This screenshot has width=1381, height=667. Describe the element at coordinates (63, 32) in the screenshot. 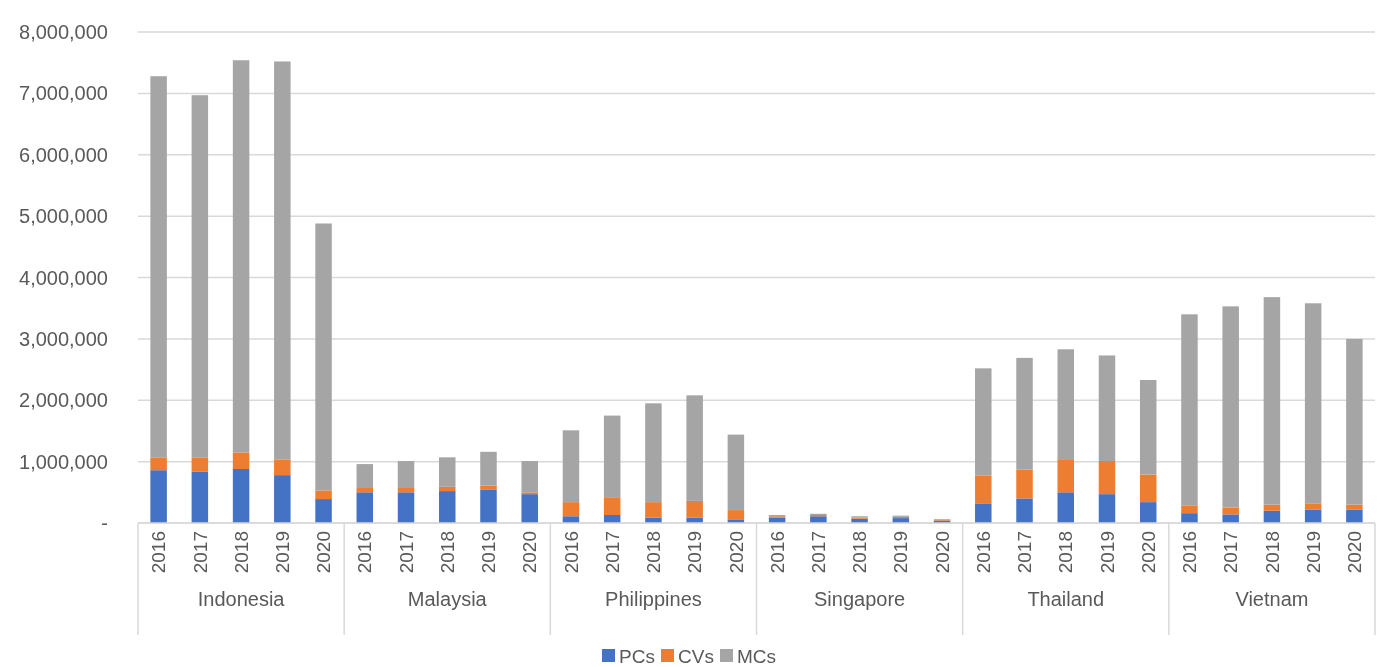

I see `y-tick-label: 8,000,000` at that location.